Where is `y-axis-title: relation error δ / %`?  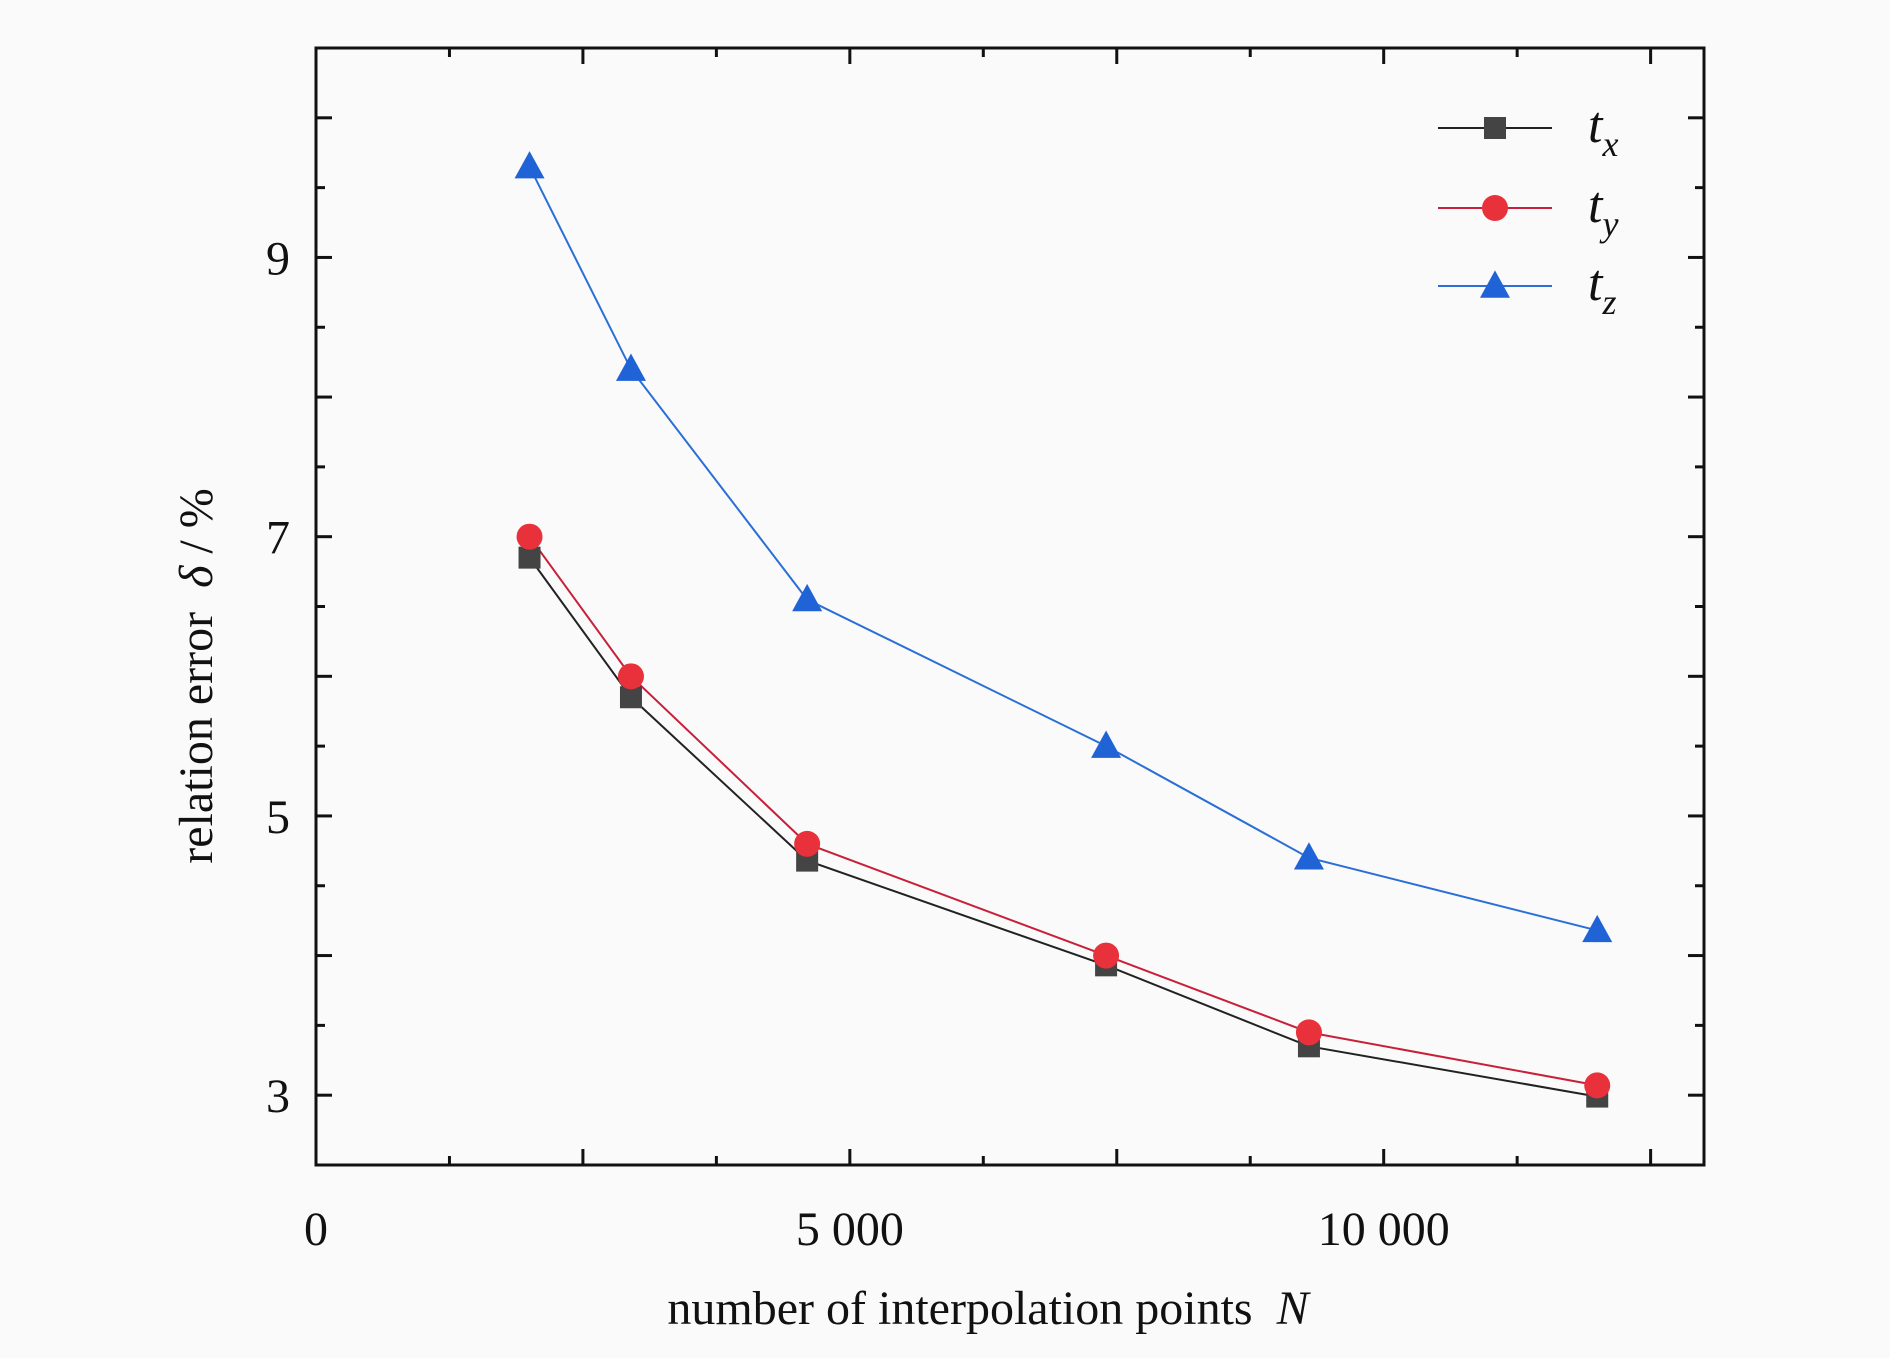 y-axis-title: relation error δ / % is located at coordinates (196, 676).